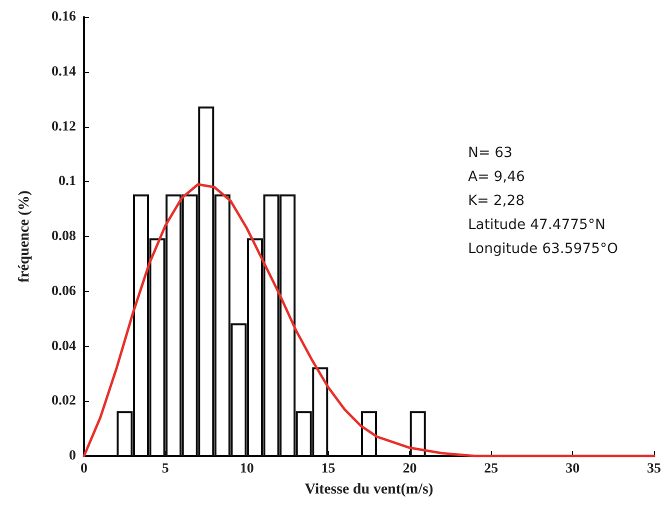  What do you see at coordinates (64, 401) in the screenshot?
I see `y-tick-label: 0.02` at bounding box center [64, 401].